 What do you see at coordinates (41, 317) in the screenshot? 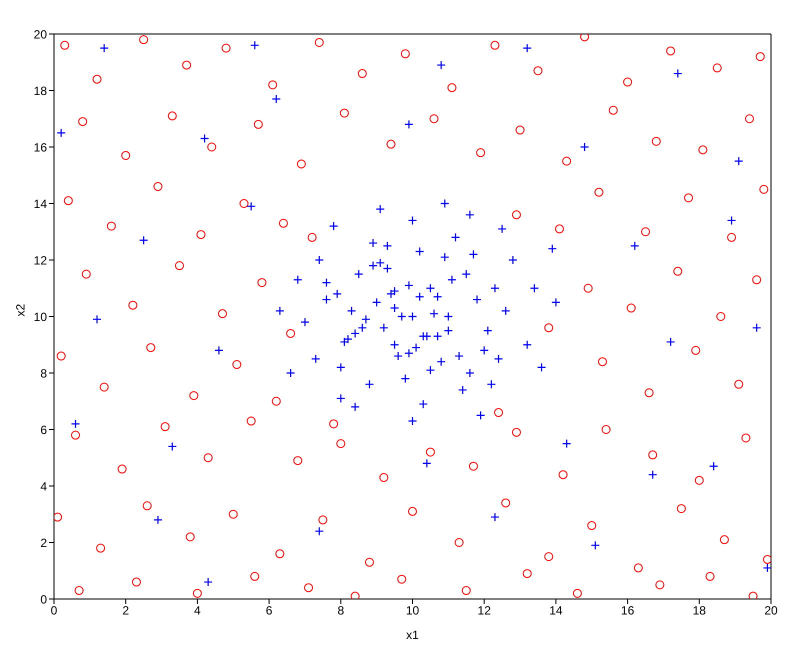
I see `y-tick-label: 10` at bounding box center [41, 317].